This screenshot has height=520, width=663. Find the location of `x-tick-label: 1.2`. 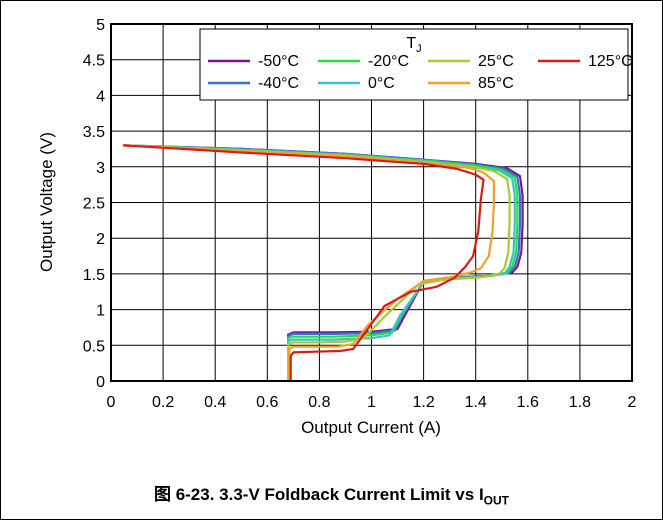

x-tick-label: 1.2 is located at coordinates (423, 402).